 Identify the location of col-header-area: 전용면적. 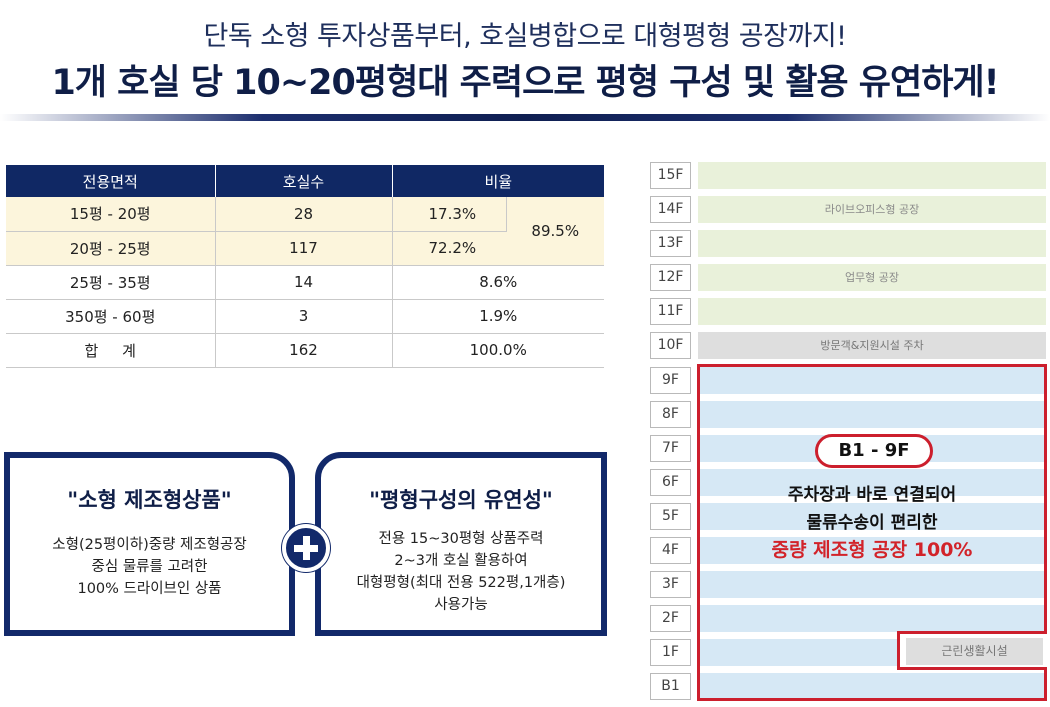
(111, 181).